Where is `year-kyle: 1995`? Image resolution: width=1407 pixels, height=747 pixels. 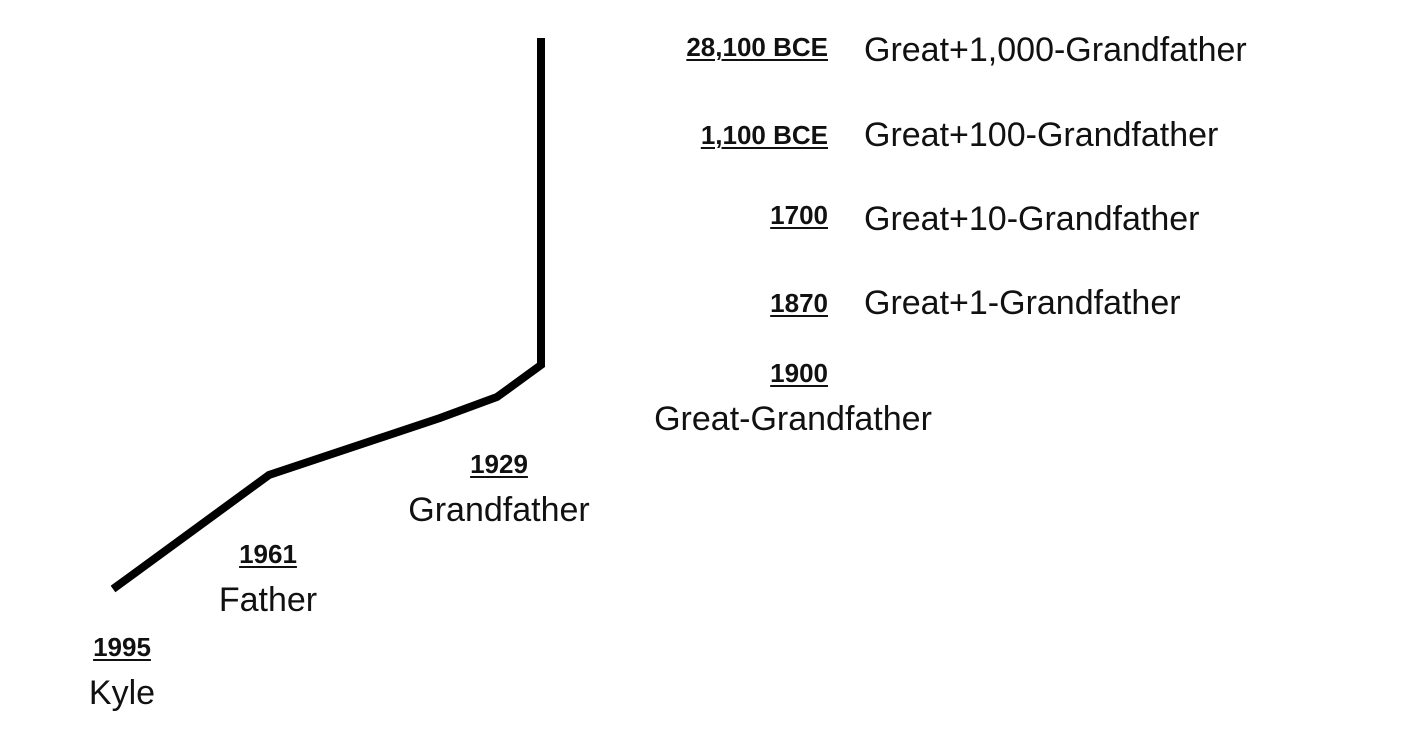 year-kyle: 1995 is located at coordinates (122, 647).